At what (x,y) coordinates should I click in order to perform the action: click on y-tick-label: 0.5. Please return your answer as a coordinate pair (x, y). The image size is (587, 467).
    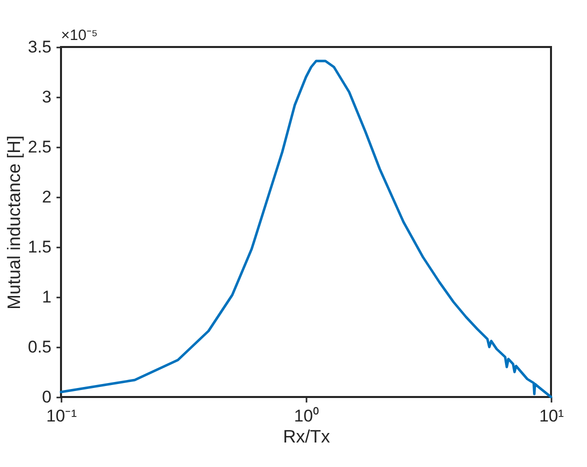
    Looking at the image, I should click on (40, 347).